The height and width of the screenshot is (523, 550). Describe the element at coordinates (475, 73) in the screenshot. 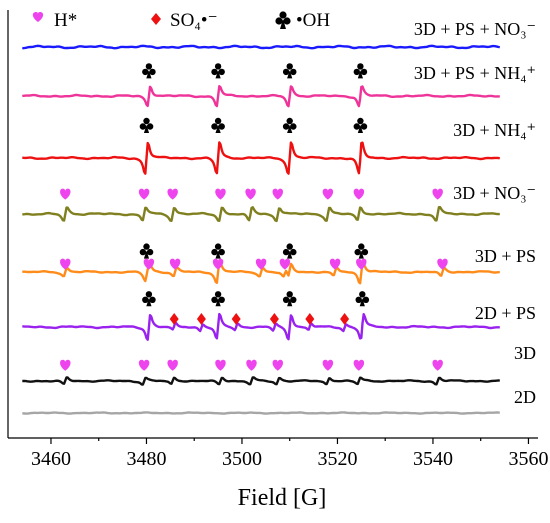

I see `series-label: 3D + PS + NH₄⁺` at that location.